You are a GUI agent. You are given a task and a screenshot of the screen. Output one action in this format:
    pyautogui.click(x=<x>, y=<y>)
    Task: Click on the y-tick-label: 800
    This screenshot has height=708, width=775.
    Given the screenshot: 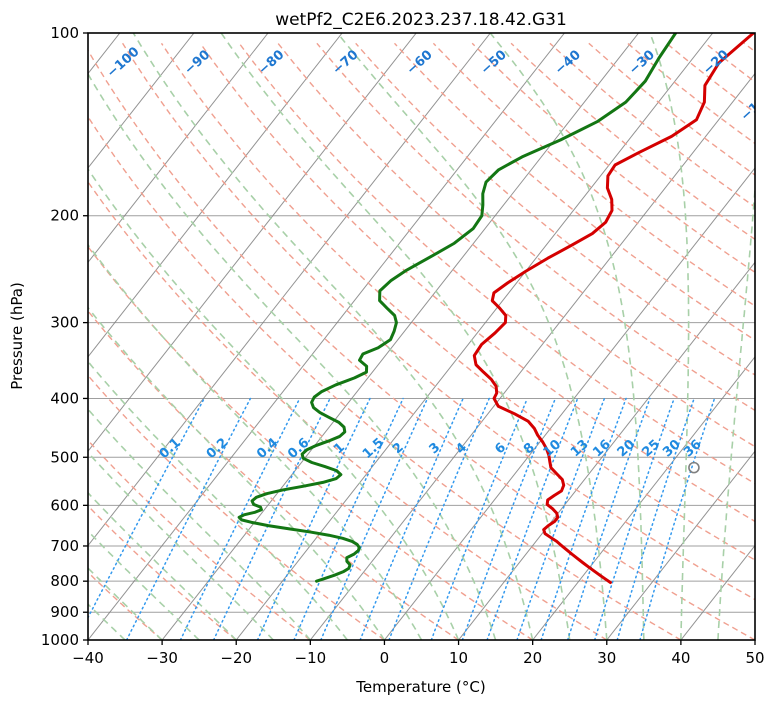 What is the action you would take?
    pyautogui.click(x=64, y=581)
    